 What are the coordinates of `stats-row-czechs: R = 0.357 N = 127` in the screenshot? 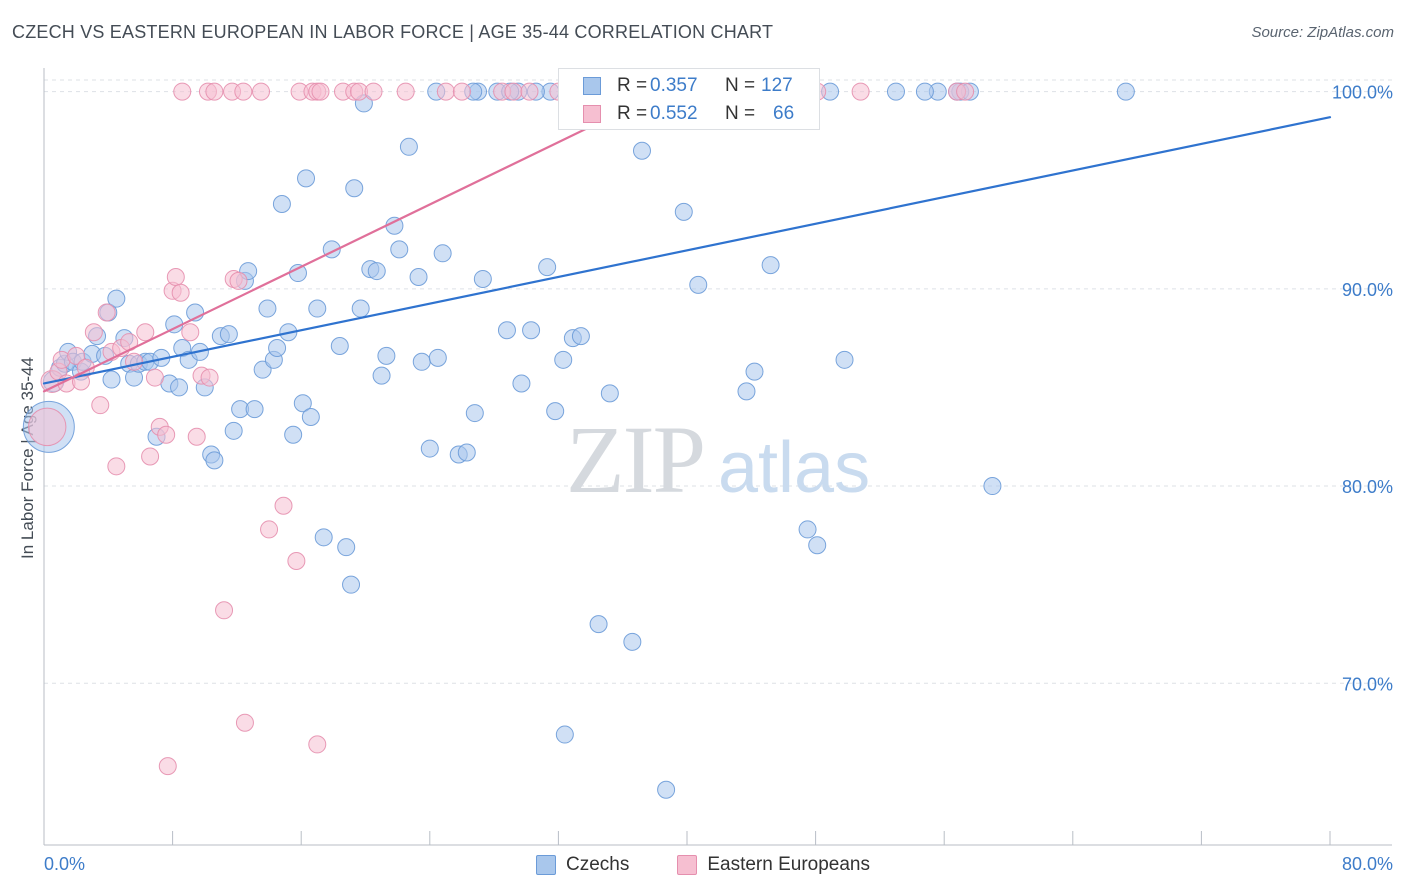 It's located at (689, 86).